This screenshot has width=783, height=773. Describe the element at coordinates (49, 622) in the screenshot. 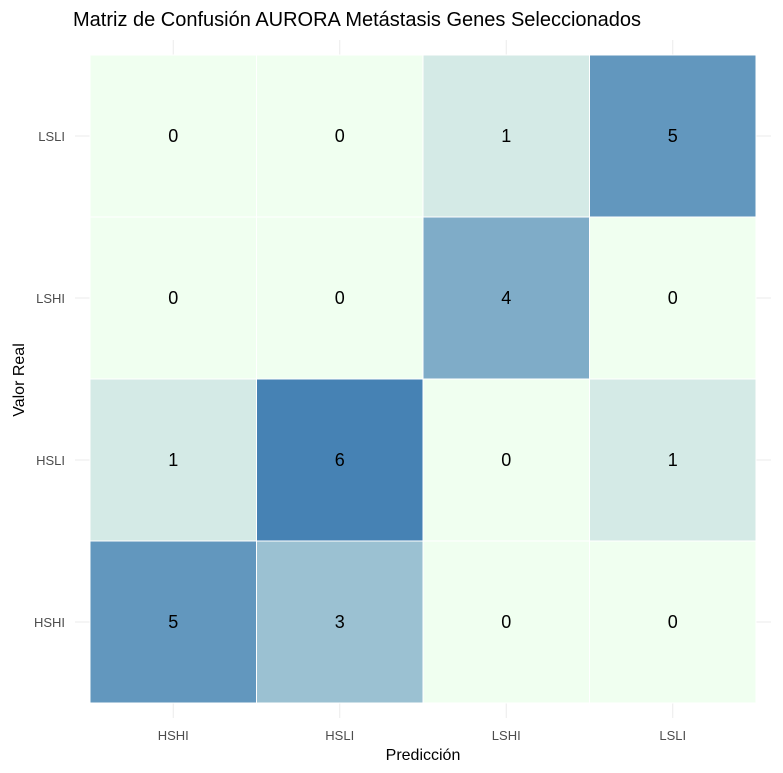

I see `y-tick-label: HSHI` at that location.